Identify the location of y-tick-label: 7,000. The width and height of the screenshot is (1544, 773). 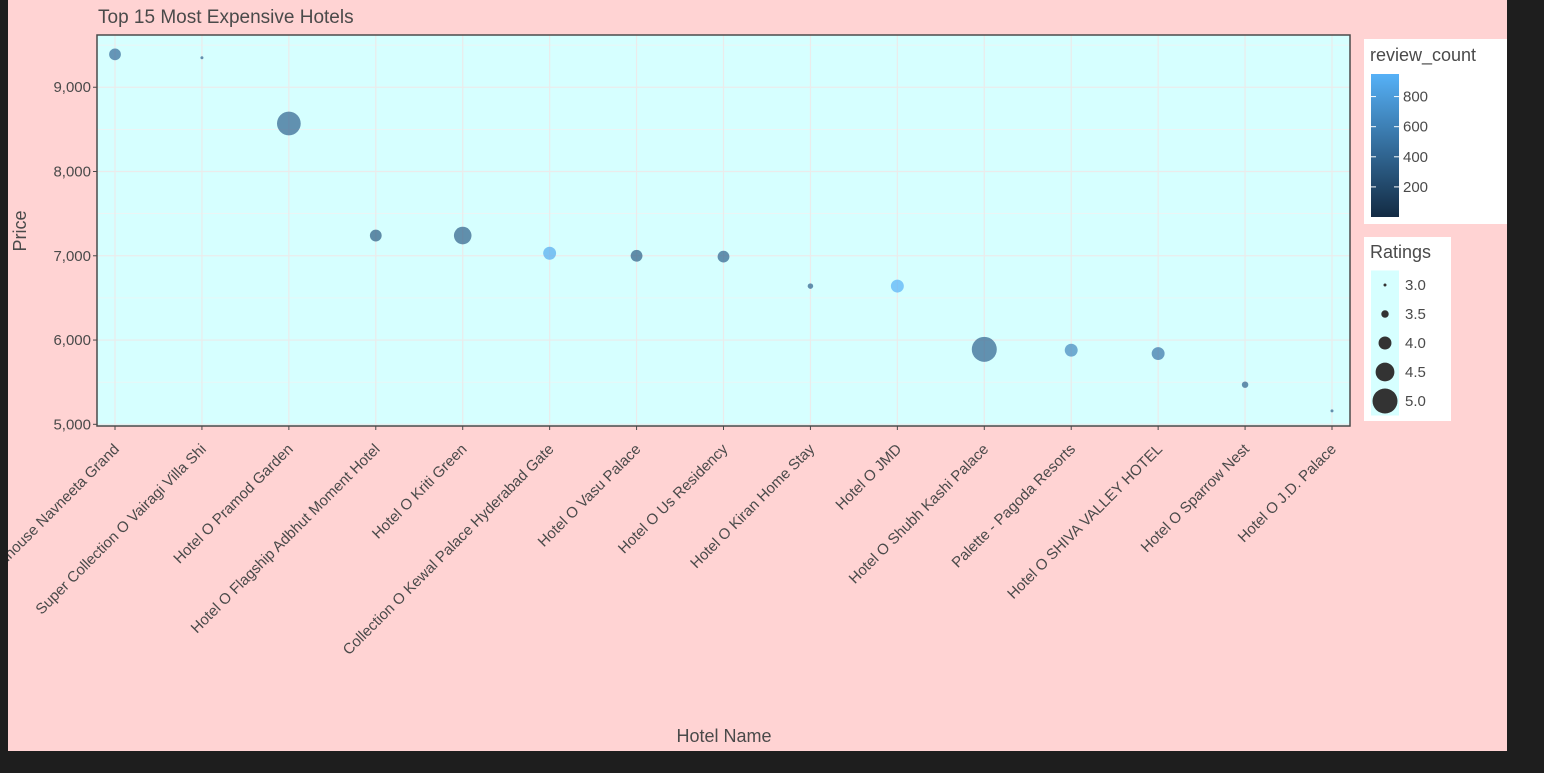
(72, 256).